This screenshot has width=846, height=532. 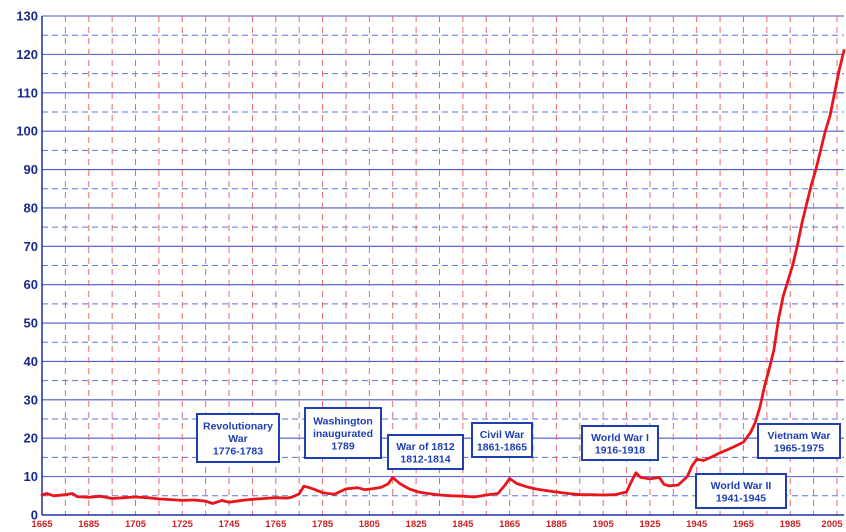 What do you see at coordinates (183, 524) in the screenshot?
I see `x-tick-label: 1725` at bounding box center [183, 524].